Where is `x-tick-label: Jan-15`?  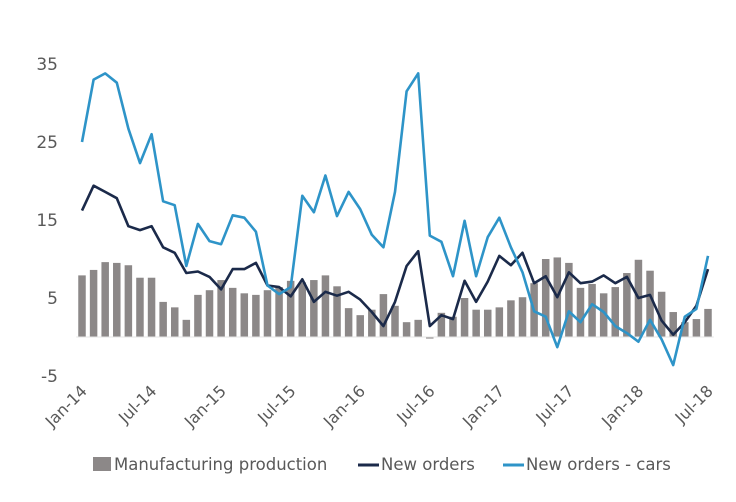
x-tick-label: Jan-15 is located at coordinates (205, 406).